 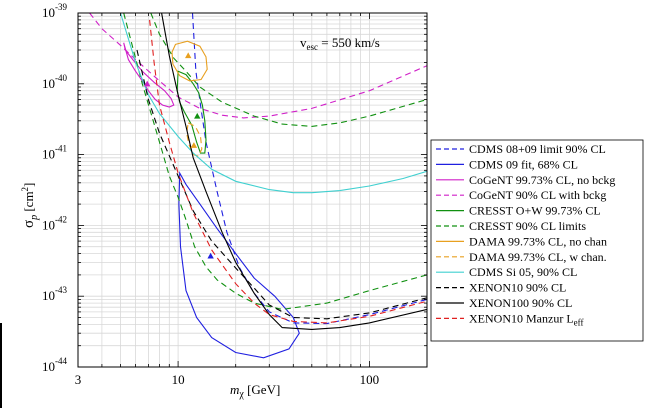 I want to click on legend-label-10: XENON100 90% CL, so click(x=520, y=303).